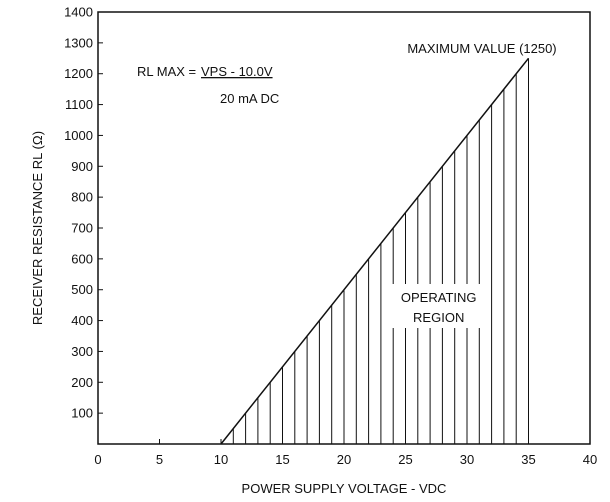 The height and width of the screenshot is (502, 610). I want to click on x-tick-label: 40, so click(590, 459).